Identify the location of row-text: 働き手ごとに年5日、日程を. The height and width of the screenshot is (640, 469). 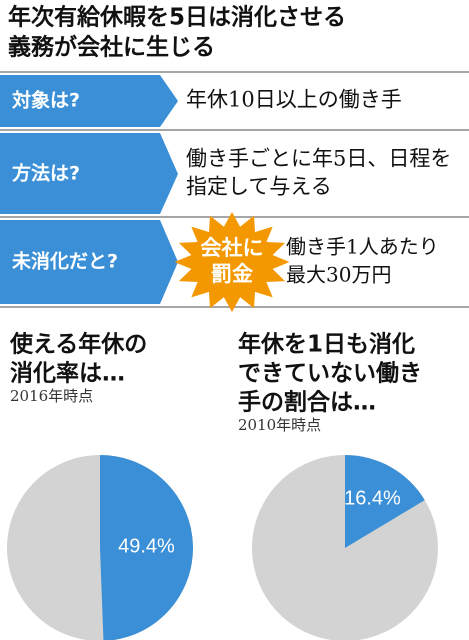
(318, 159).